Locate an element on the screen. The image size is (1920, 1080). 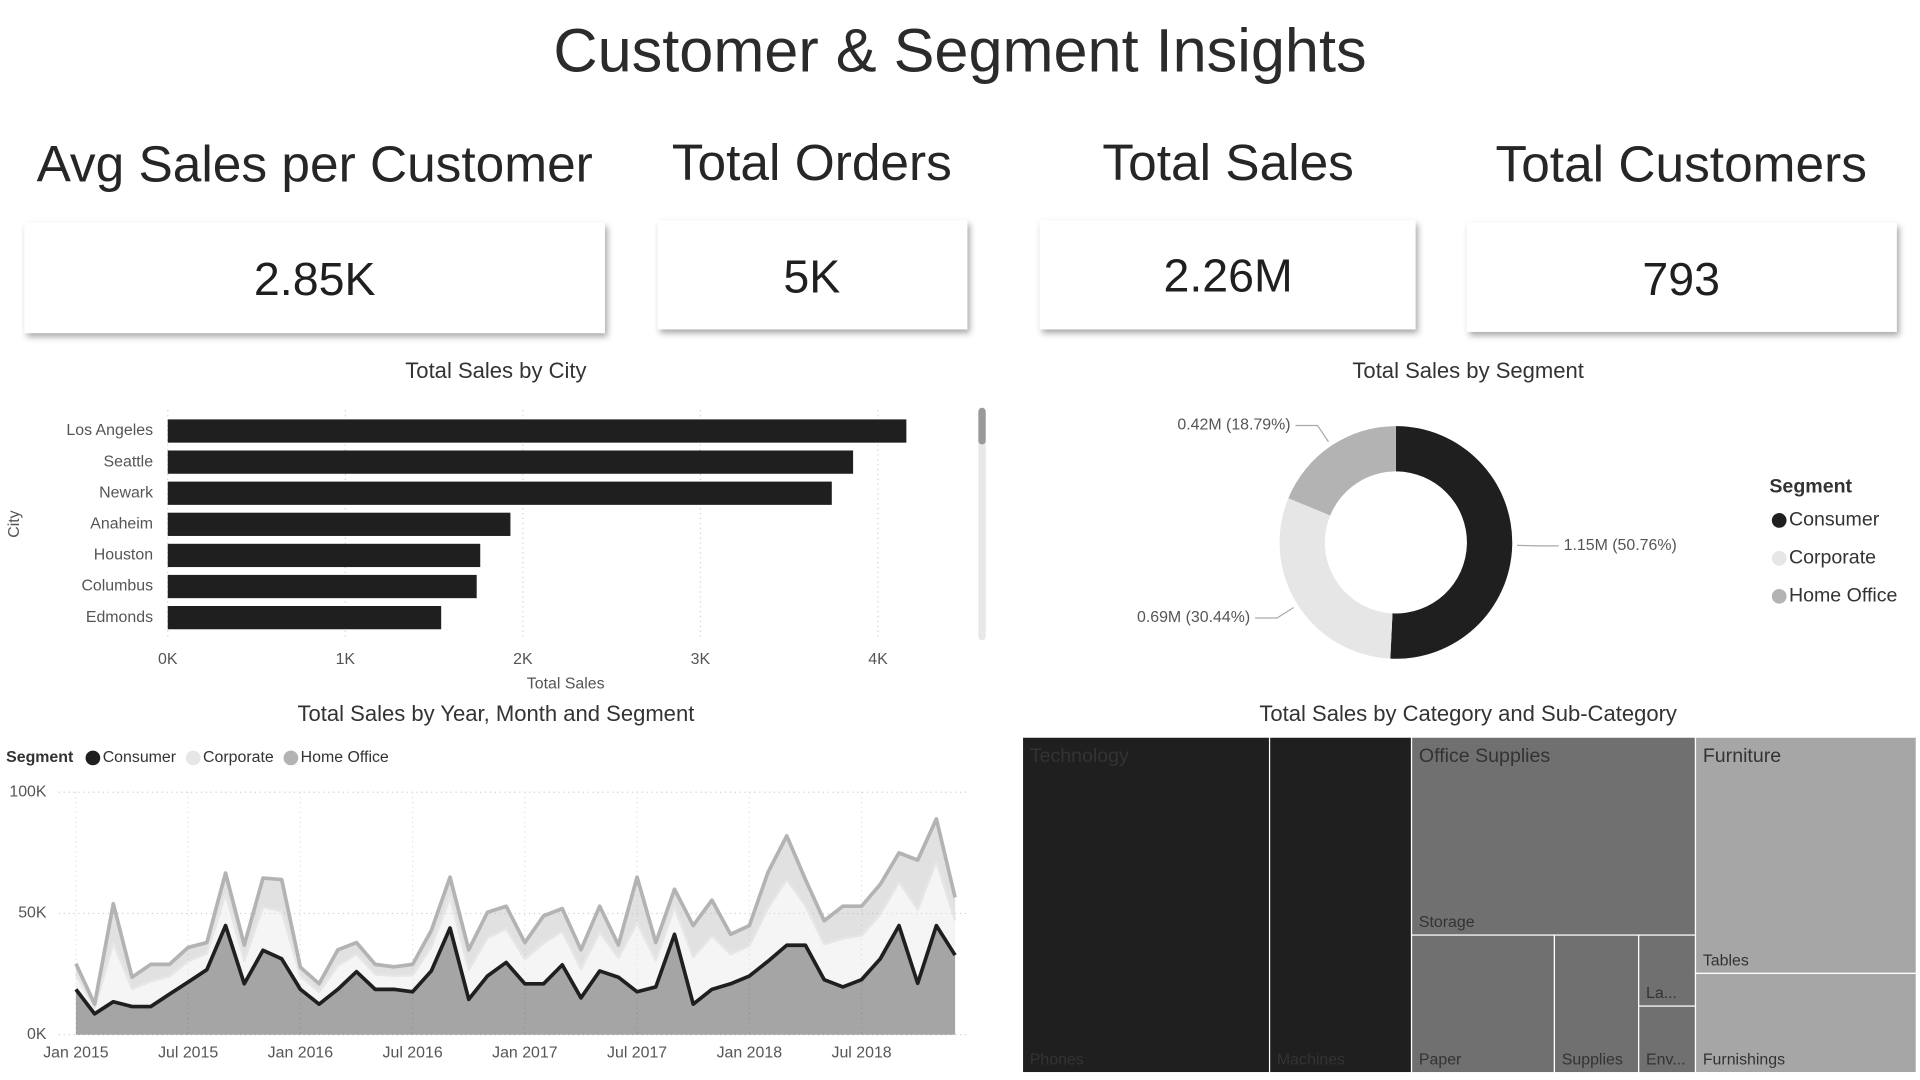
x-tick-label: Jul 2017 is located at coordinates (637, 1052).